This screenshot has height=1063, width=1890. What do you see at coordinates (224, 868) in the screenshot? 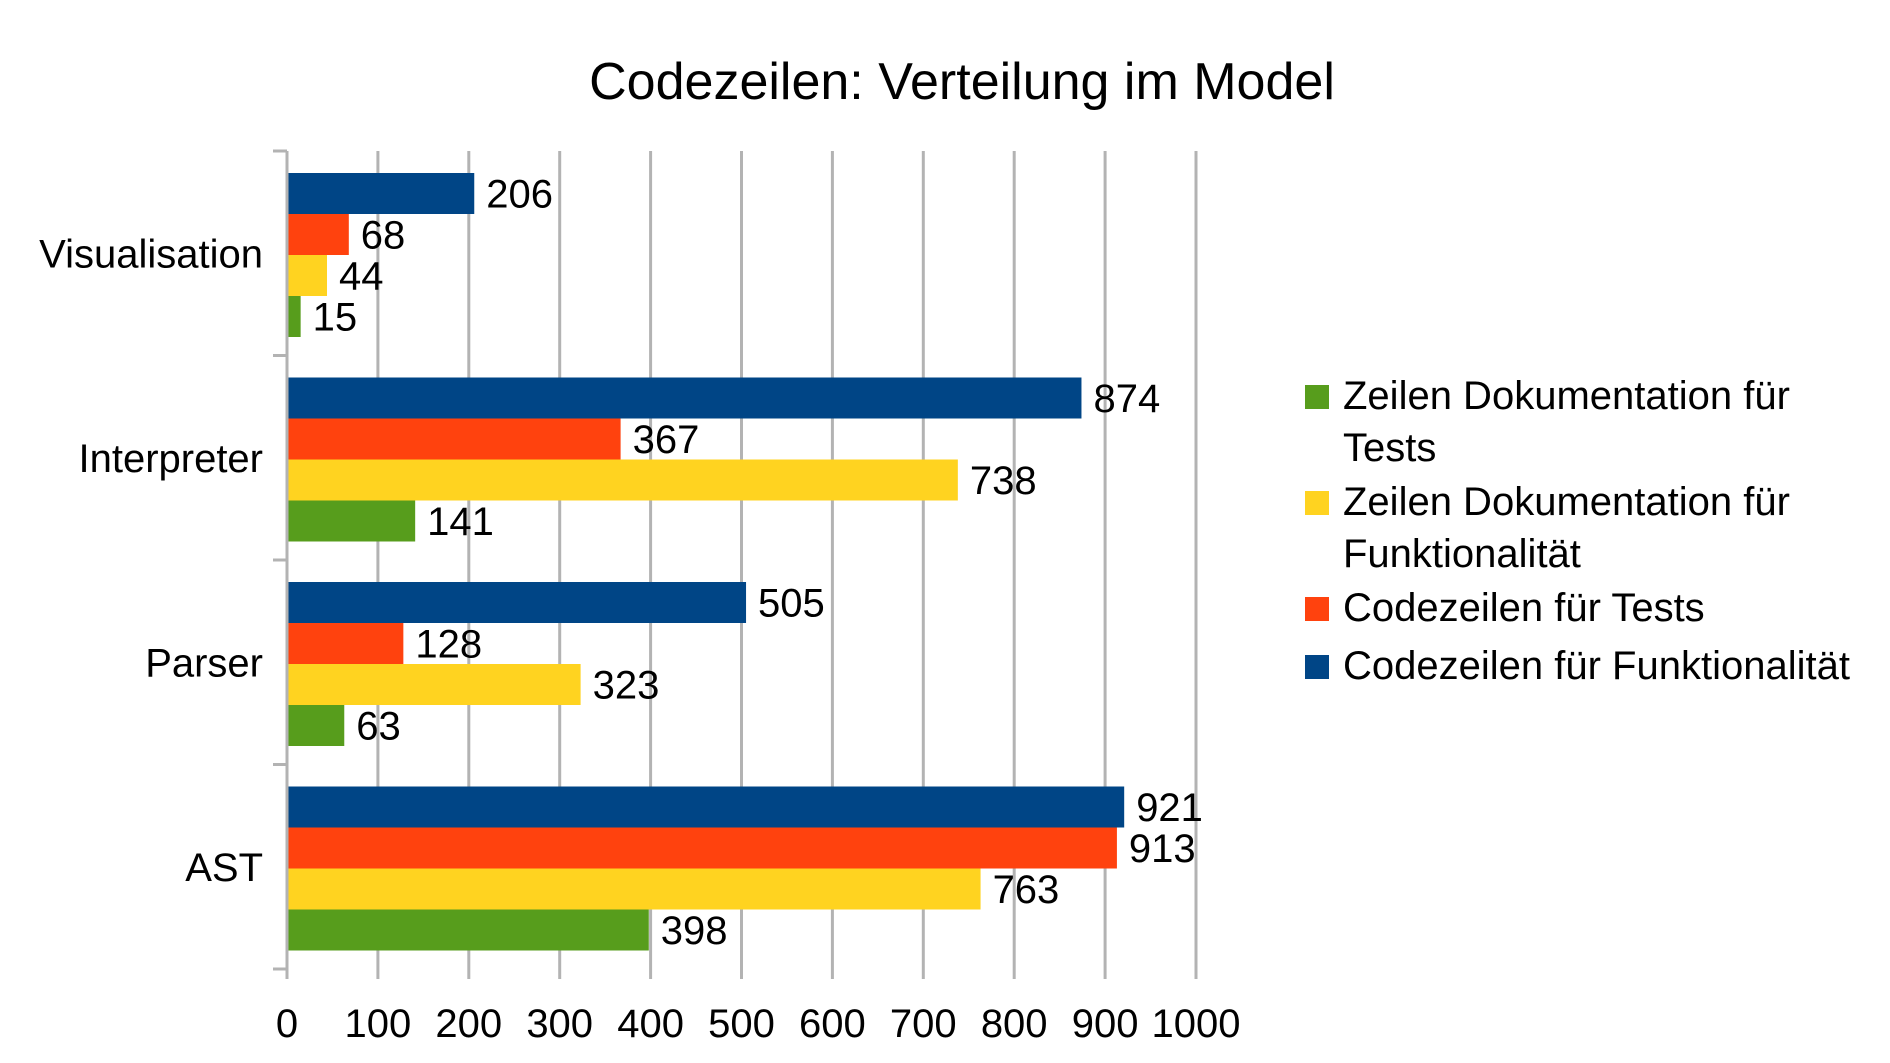
I see `category-label: AST` at bounding box center [224, 868].